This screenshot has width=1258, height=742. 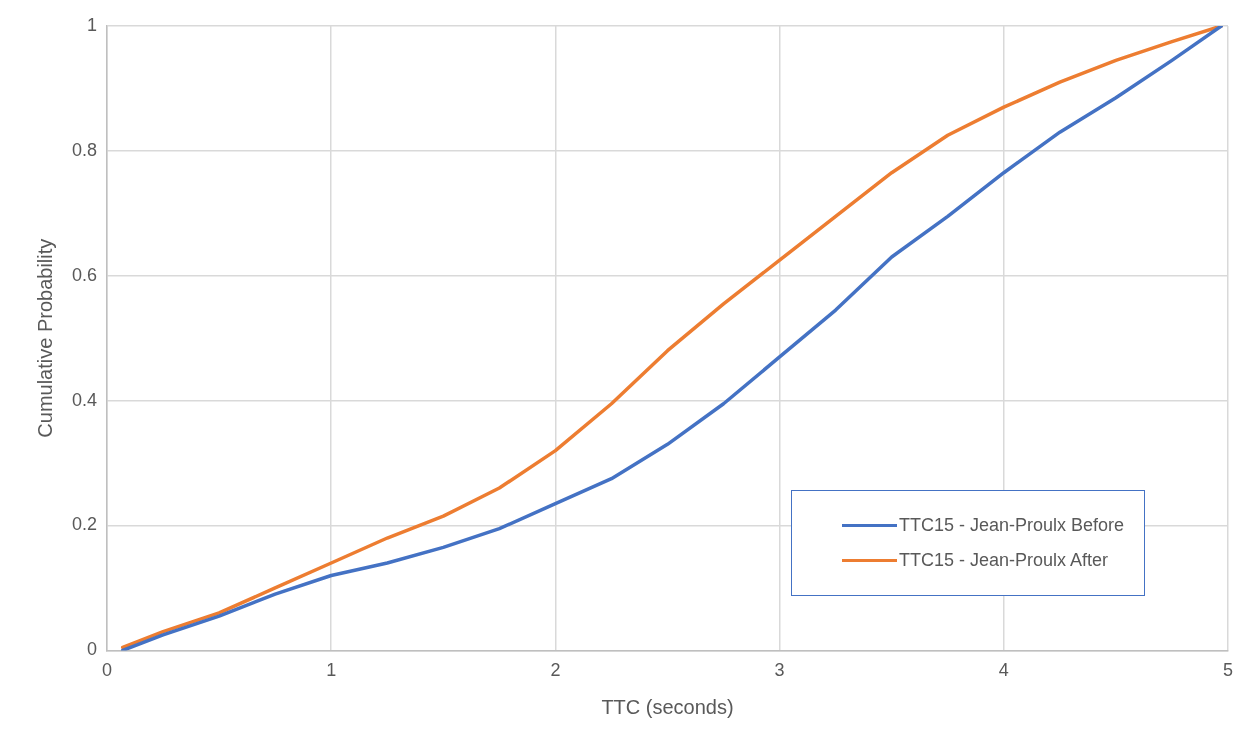 What do you see at coordinates (1004, 561) in the screenshot?
I see `legend-label: TTC15 - Jean-Proulx After` at bounding box center [1004, 561].